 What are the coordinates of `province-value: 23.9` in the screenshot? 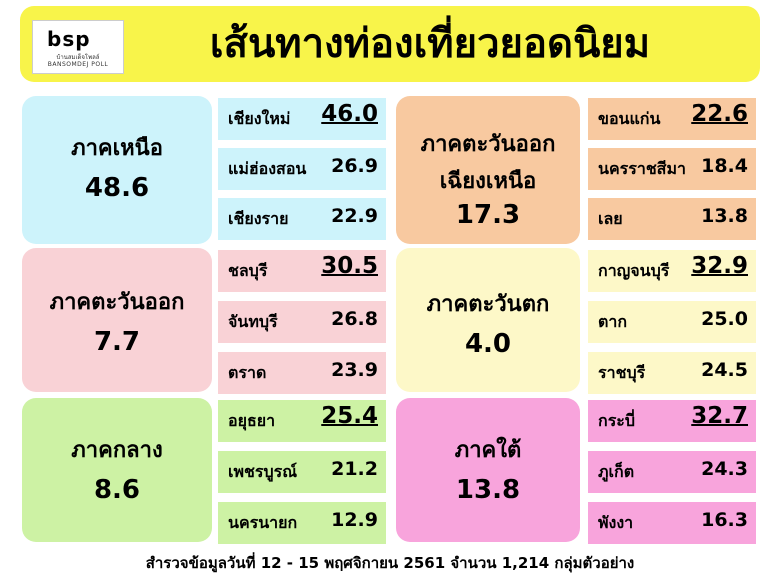 It's located at (354, 370).